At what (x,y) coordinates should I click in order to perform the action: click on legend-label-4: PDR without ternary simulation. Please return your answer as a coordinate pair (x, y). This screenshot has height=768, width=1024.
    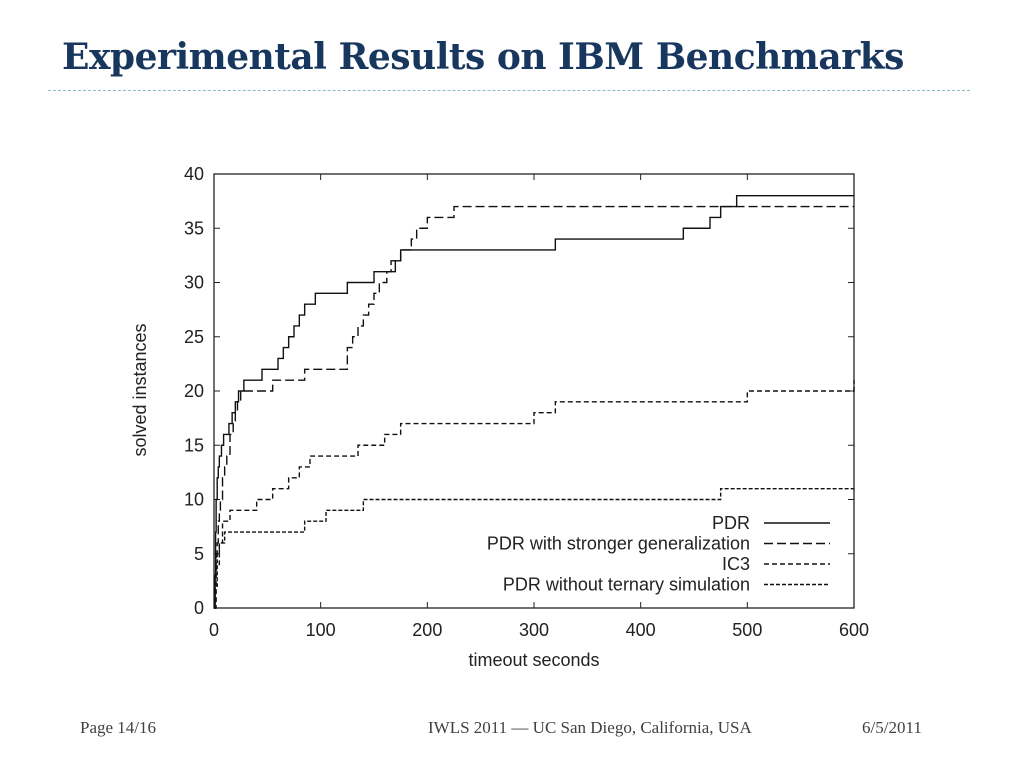
    Looking at the image, I should click on (626, 585).